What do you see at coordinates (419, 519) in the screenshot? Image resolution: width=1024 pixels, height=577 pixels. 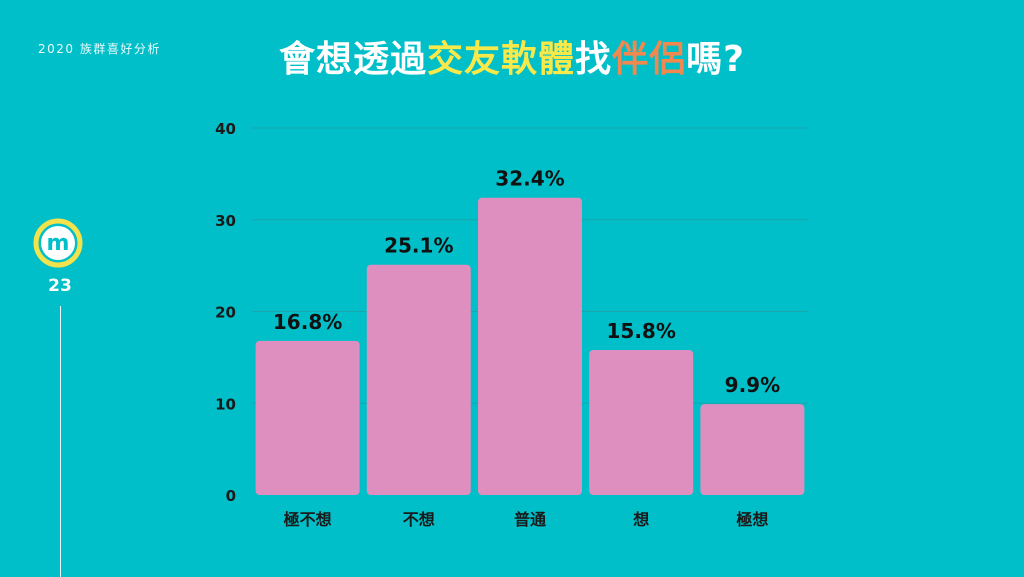 I see `x-category-label: 不想` at bounding box center [419, 519].